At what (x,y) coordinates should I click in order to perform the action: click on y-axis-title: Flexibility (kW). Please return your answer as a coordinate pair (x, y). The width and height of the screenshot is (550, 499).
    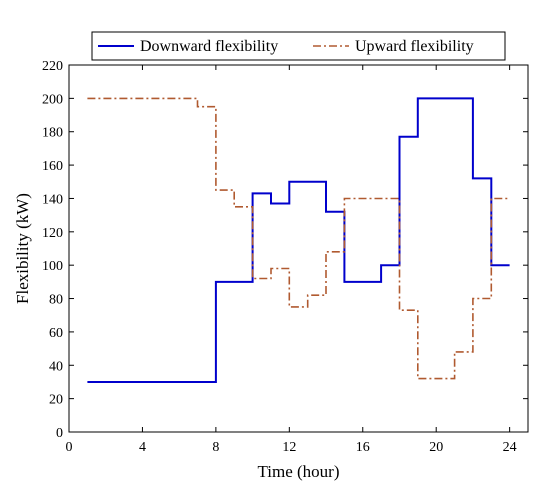
    Looking at the image, I should click on (22, 248).